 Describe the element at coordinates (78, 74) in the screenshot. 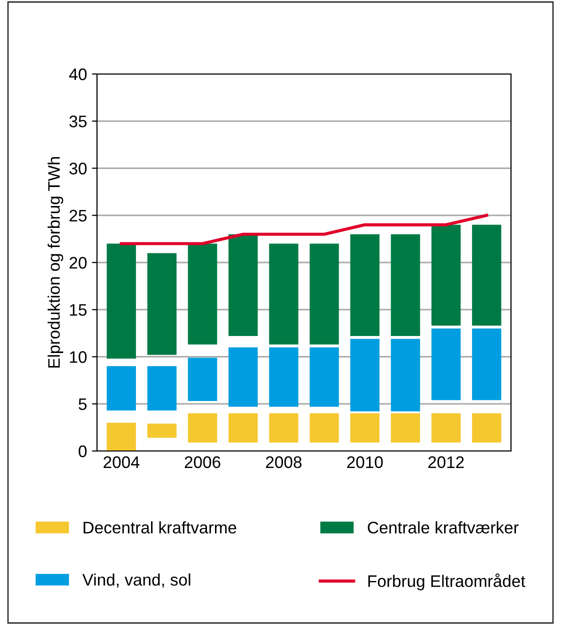

I see `y-tick-label: 40` at that location.